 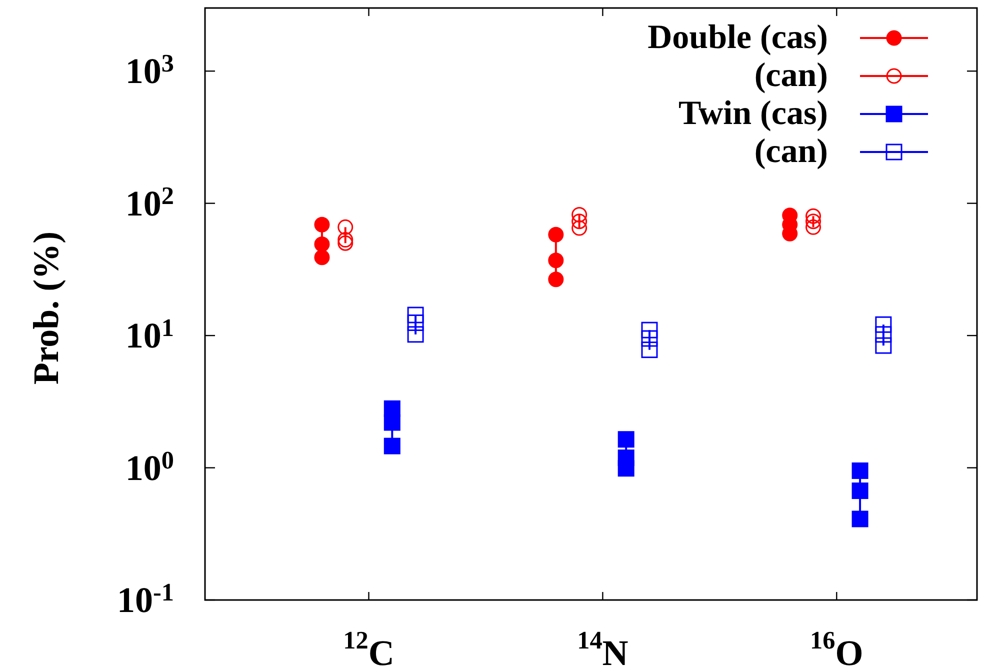 I want to click on y-tick-label: 10$^{2}$, so click(x=149, y=203).